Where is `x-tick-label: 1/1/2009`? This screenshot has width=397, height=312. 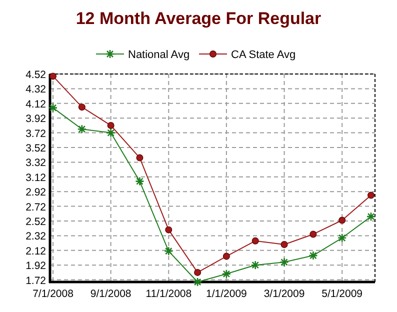
x-tick-label: 1/1/2009 is located at coordinates (227, 294).